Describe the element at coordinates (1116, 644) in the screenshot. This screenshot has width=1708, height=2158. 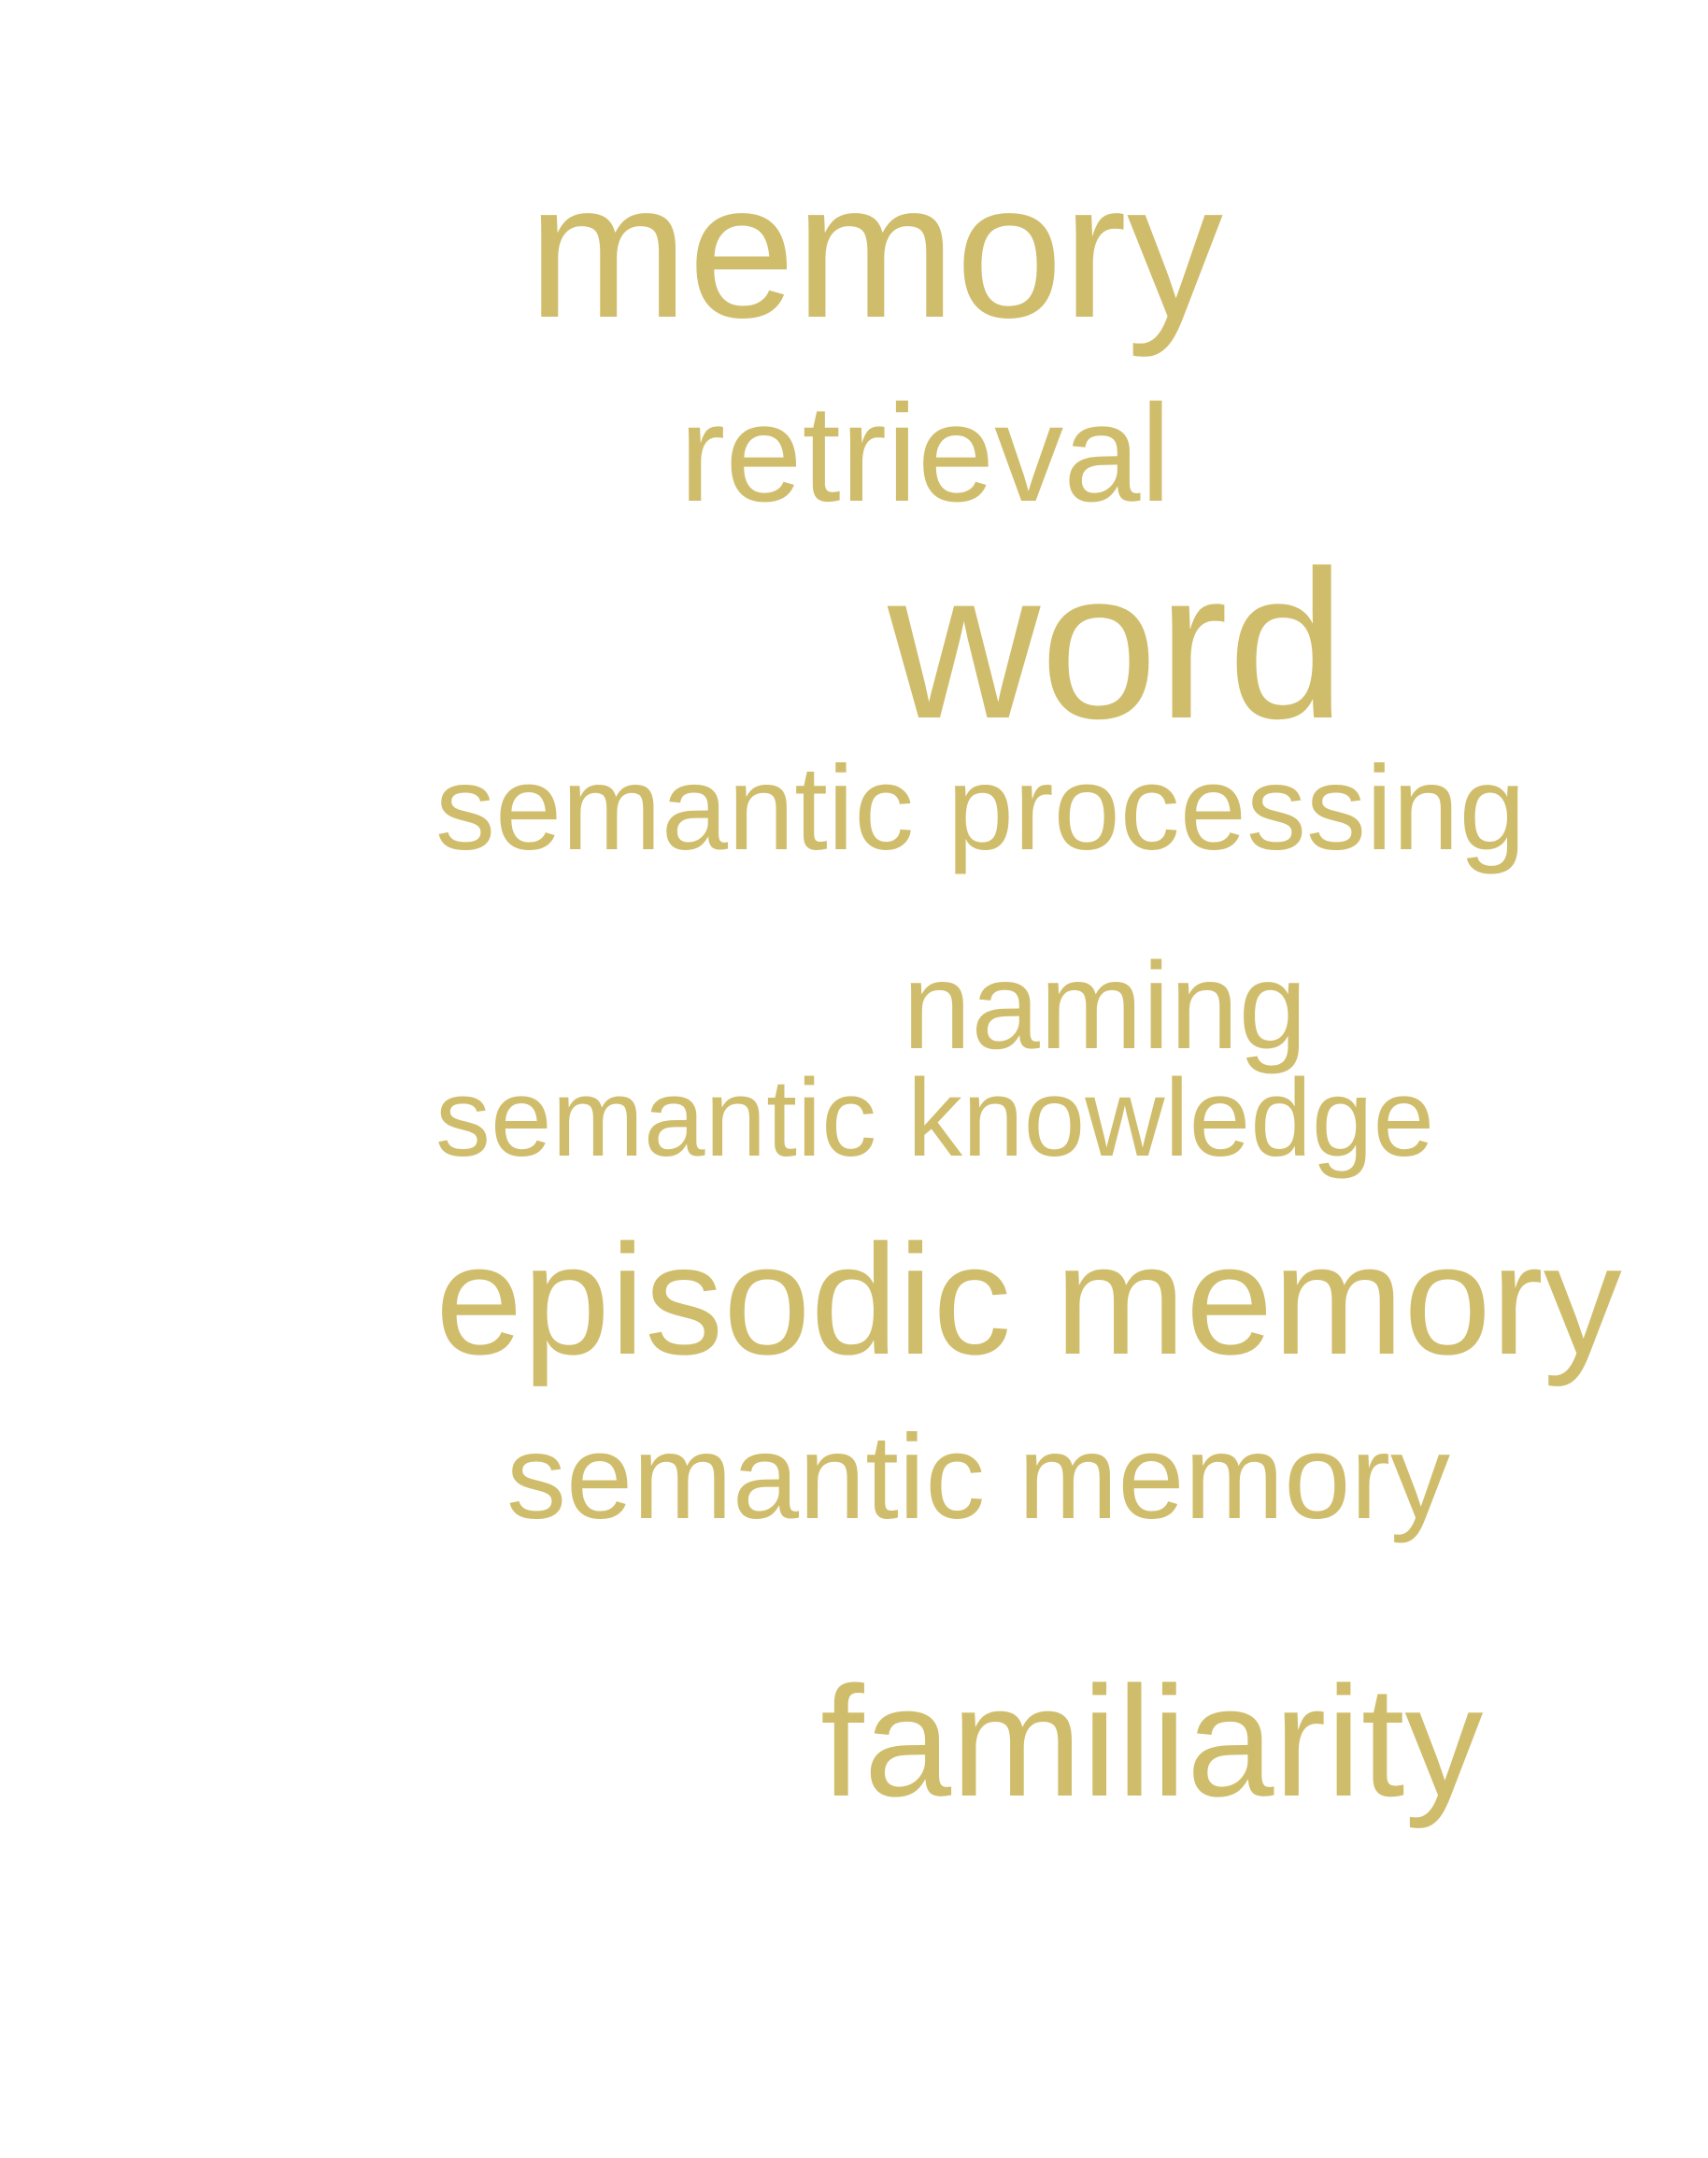
I see `word-word: word` at that location.